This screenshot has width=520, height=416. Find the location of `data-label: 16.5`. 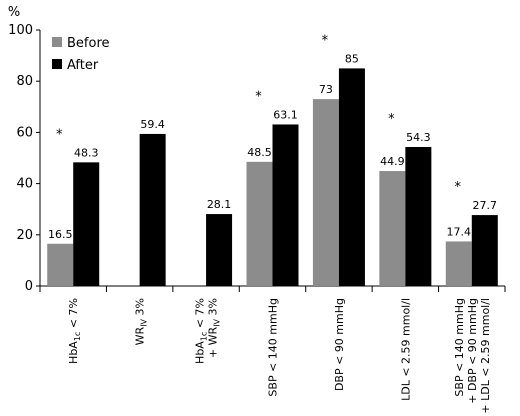

data-label: 16.5 is located at coordinates (60, 234).